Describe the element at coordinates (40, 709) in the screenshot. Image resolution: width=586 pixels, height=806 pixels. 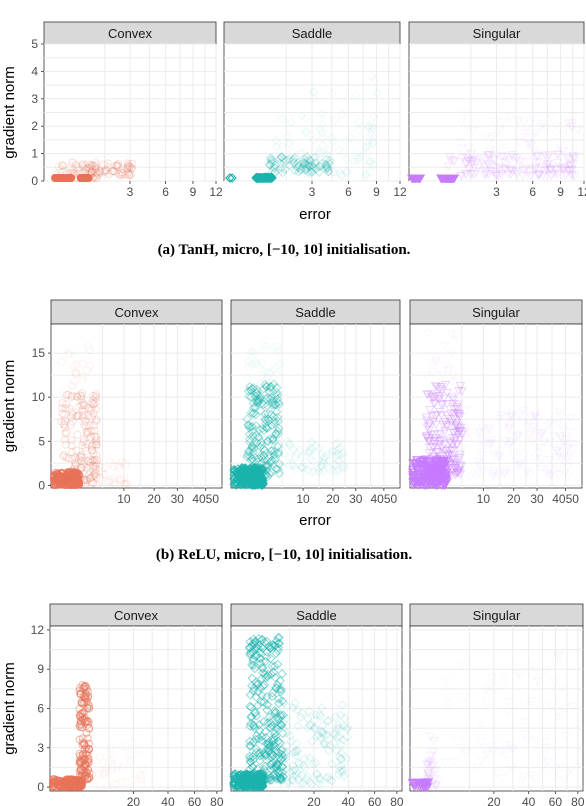
I see `y-tick-label: 6` at that location.